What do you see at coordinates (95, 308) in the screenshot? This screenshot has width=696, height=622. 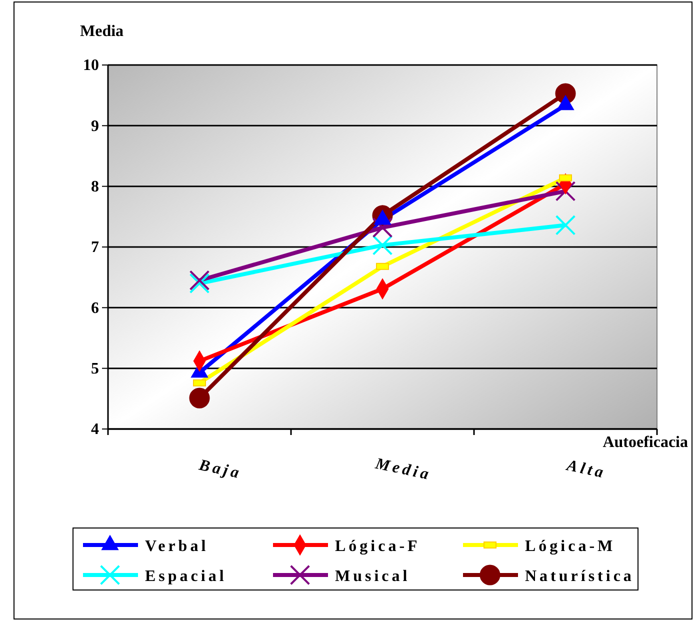 I see `y-tick-label: 6` at bounding box center [95, 308].